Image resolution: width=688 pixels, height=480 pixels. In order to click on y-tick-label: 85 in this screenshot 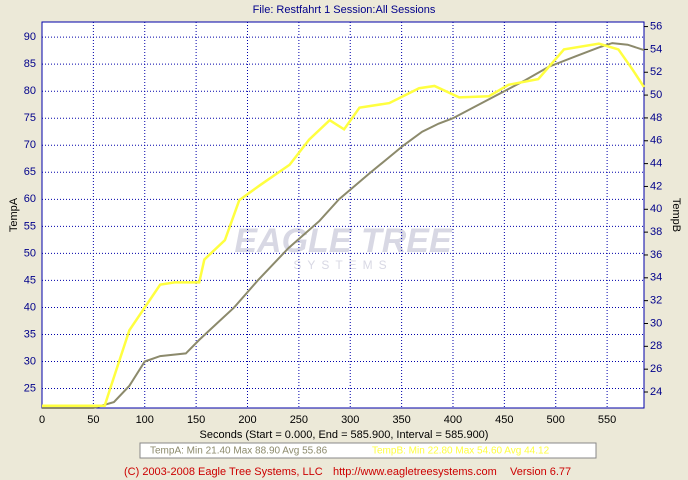, I will do `click(30, 64)`.